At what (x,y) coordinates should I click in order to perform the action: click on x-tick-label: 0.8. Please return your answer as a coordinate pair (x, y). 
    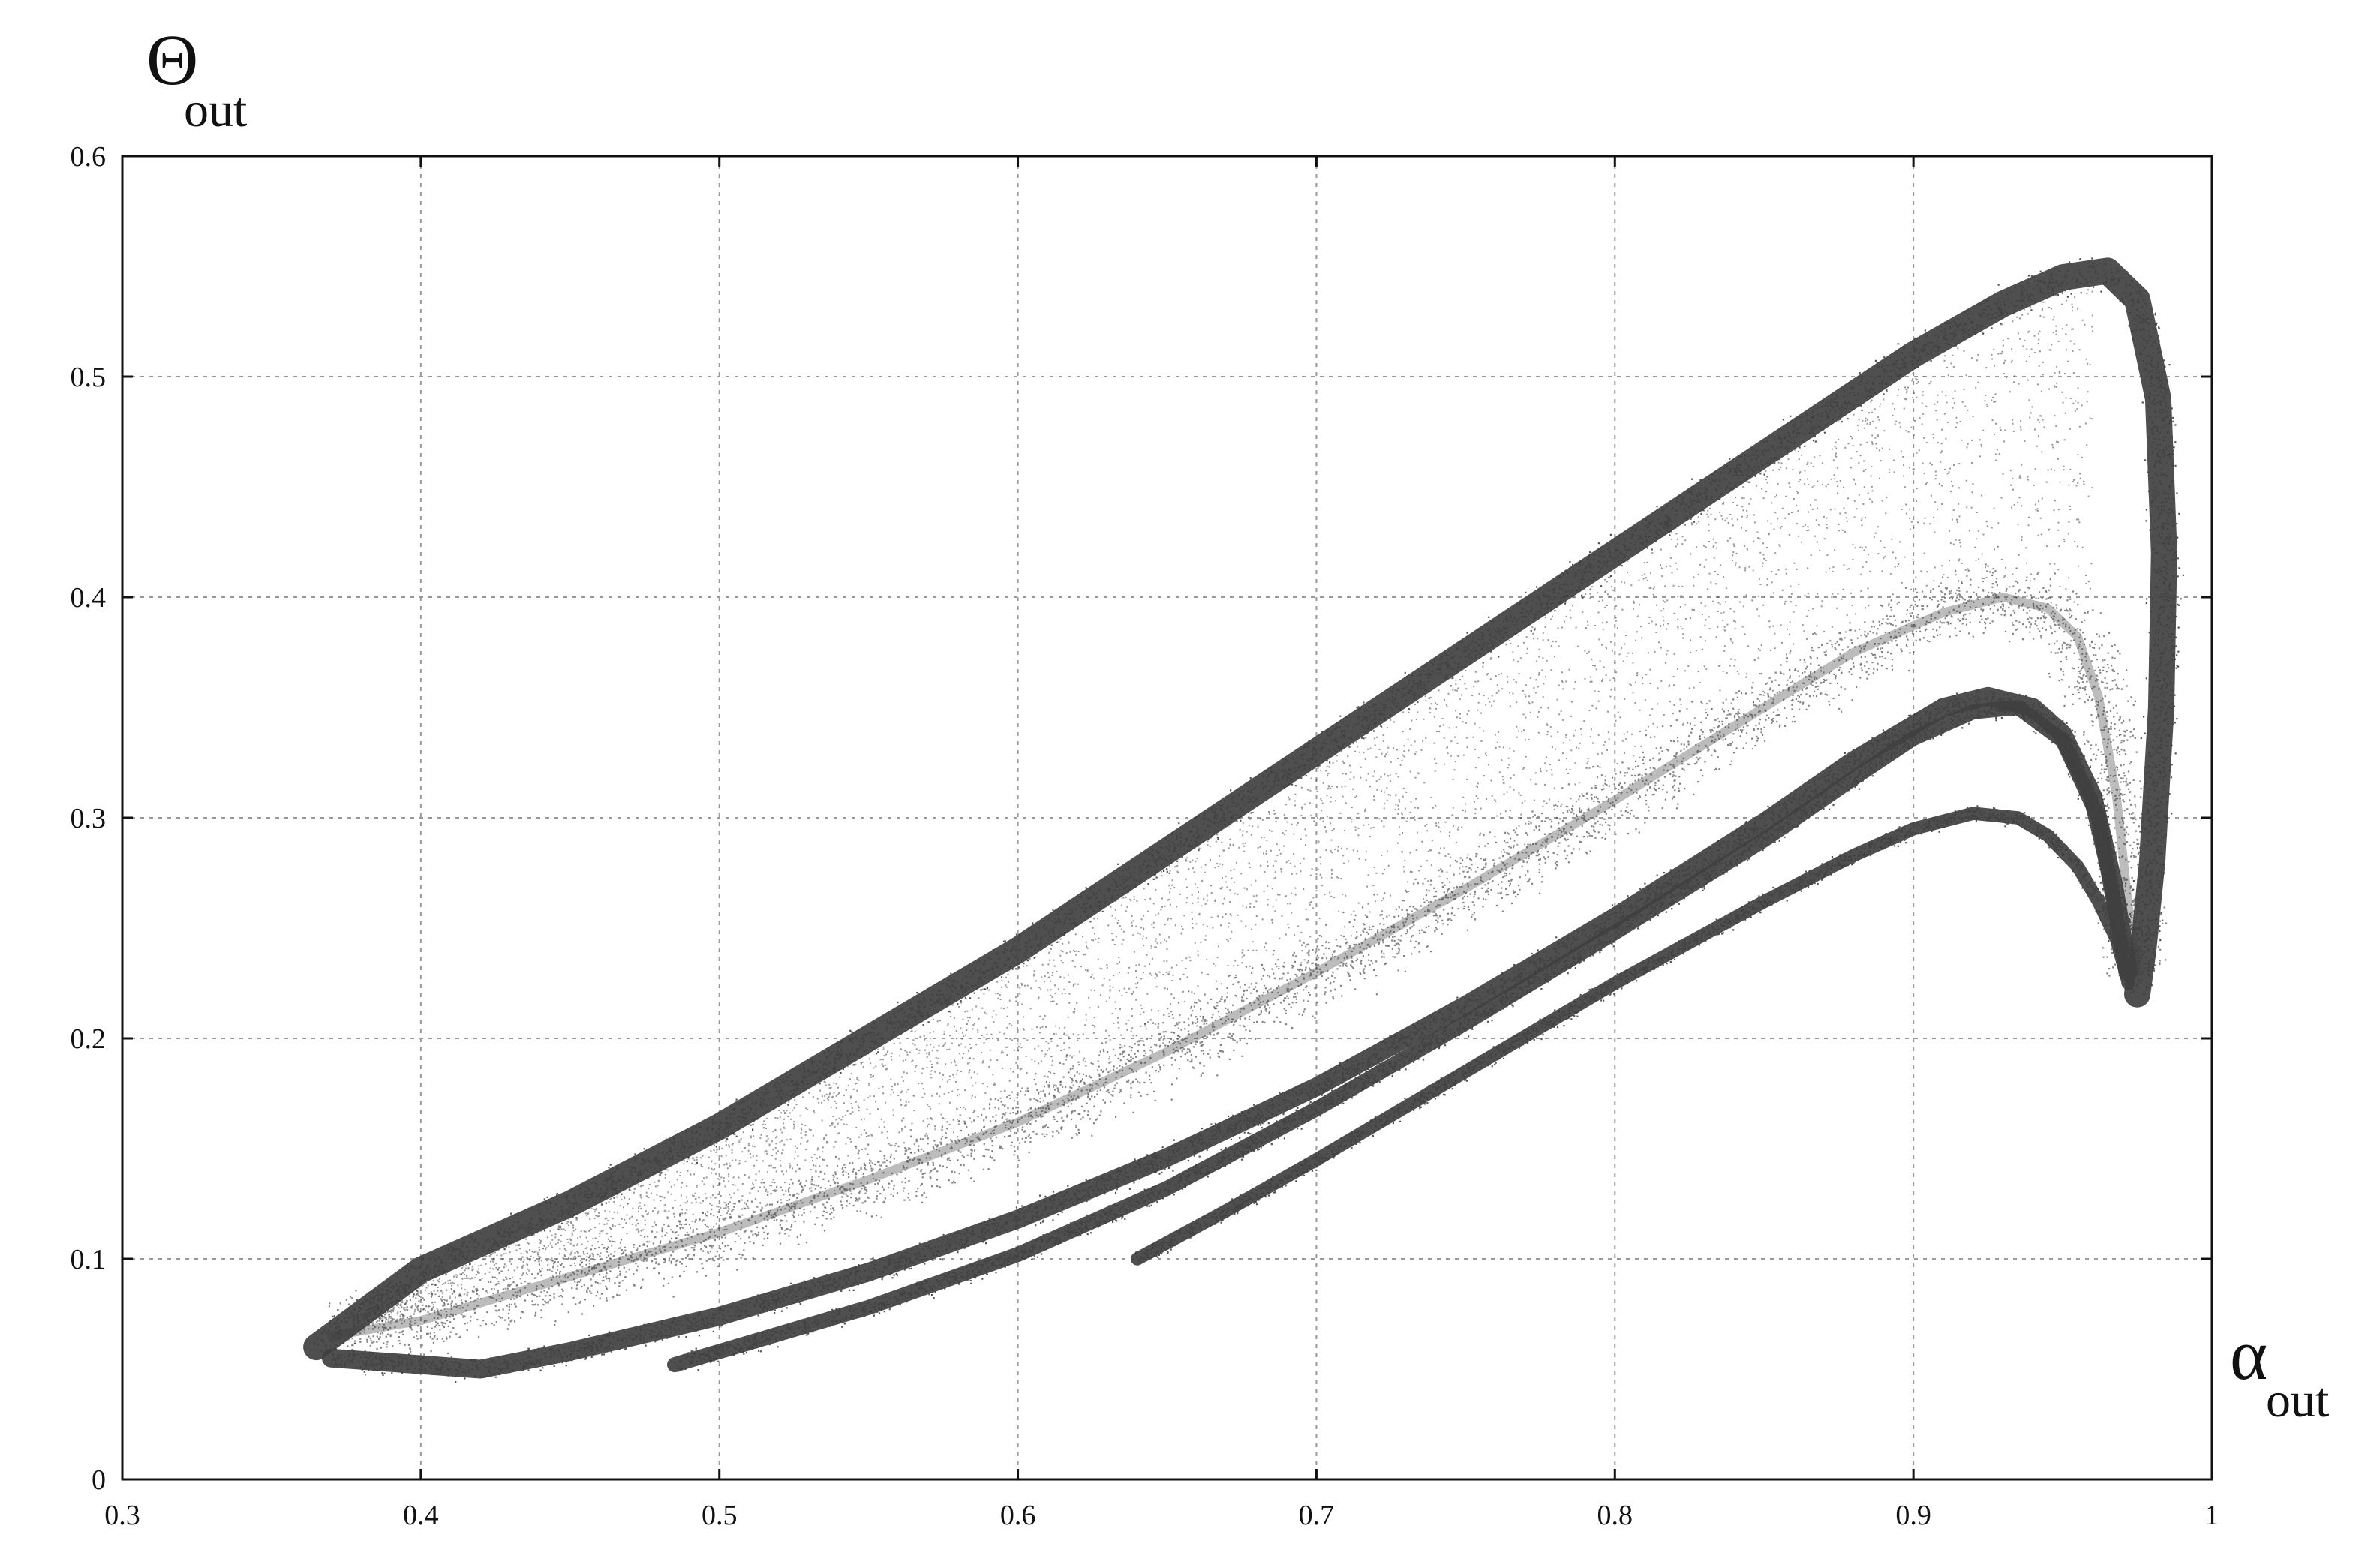
    Looking at the image, I should click on (1615, 1516).